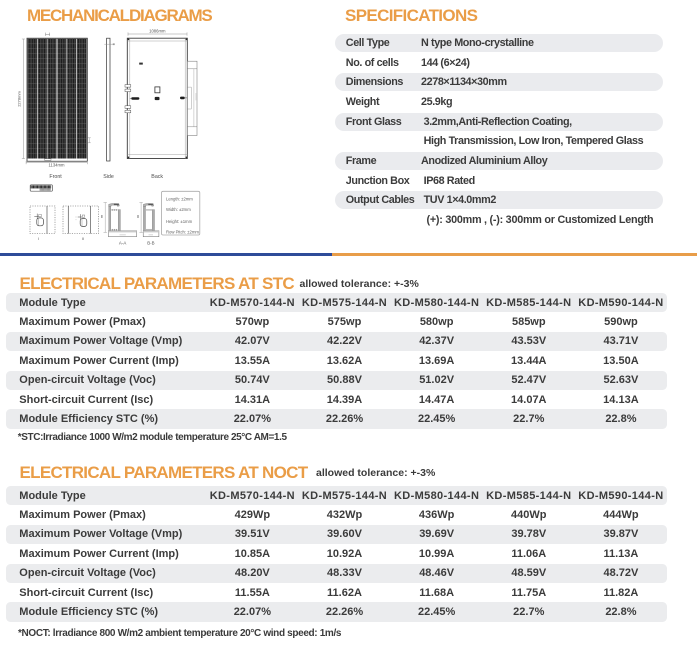 Image resolution: width=697 pixels, height=647 pixels. What do you see at coordinates (179, 198) in the screenshot?
I see `svg-text: Length: ±2mm` at bounding box center [179, 198].